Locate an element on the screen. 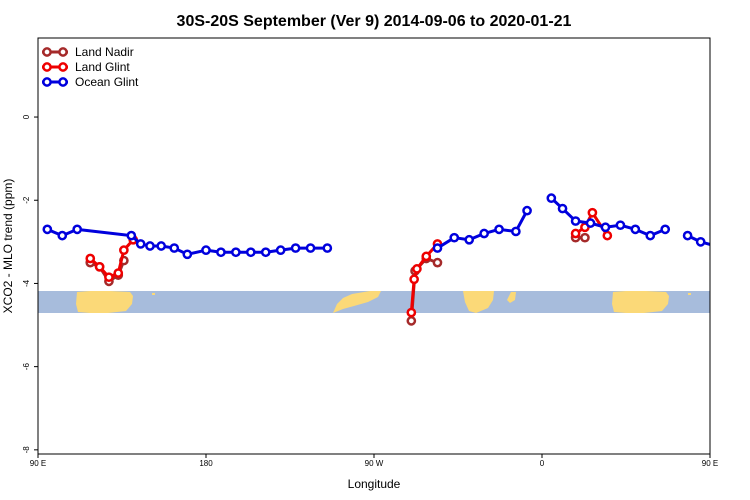 Image resolution: width=750 pixels, height=500 pixels. legend-item-land-nadir: Land Nadir is located at coordinates (88, 52).